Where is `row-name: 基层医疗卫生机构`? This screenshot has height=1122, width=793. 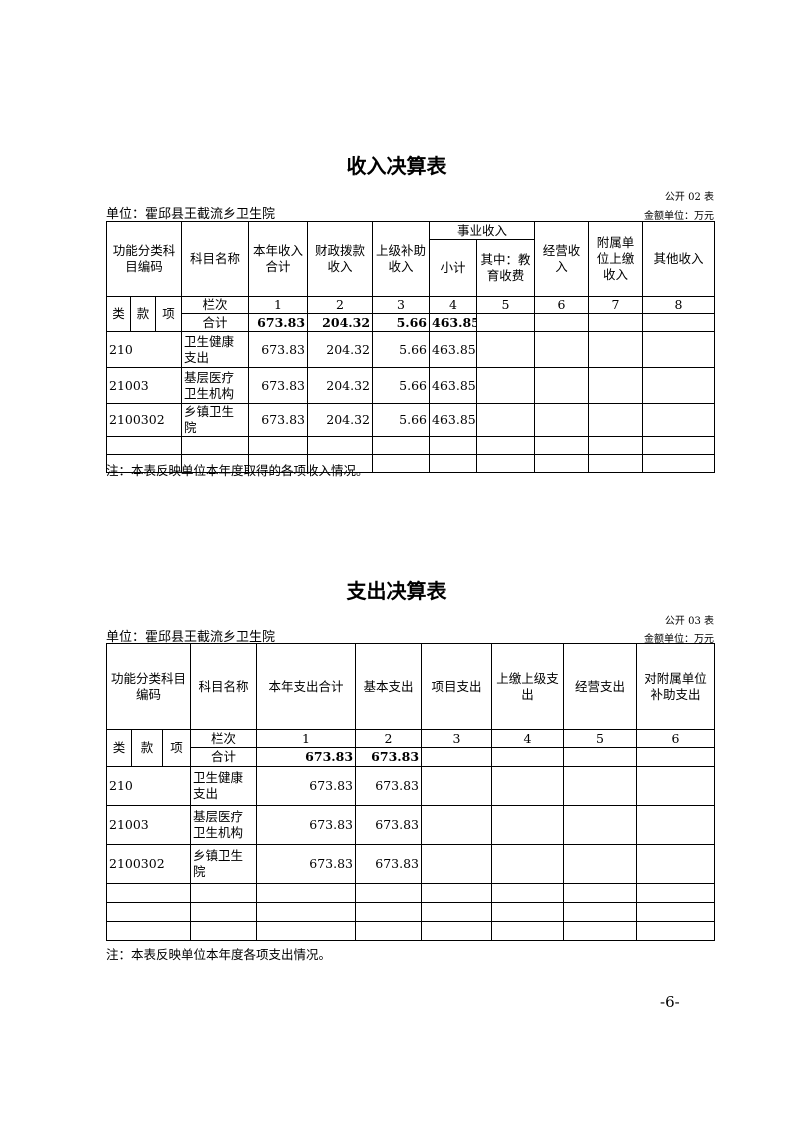
row-name: 基层医疗卫生机构 is located at coordinates (224, 825).